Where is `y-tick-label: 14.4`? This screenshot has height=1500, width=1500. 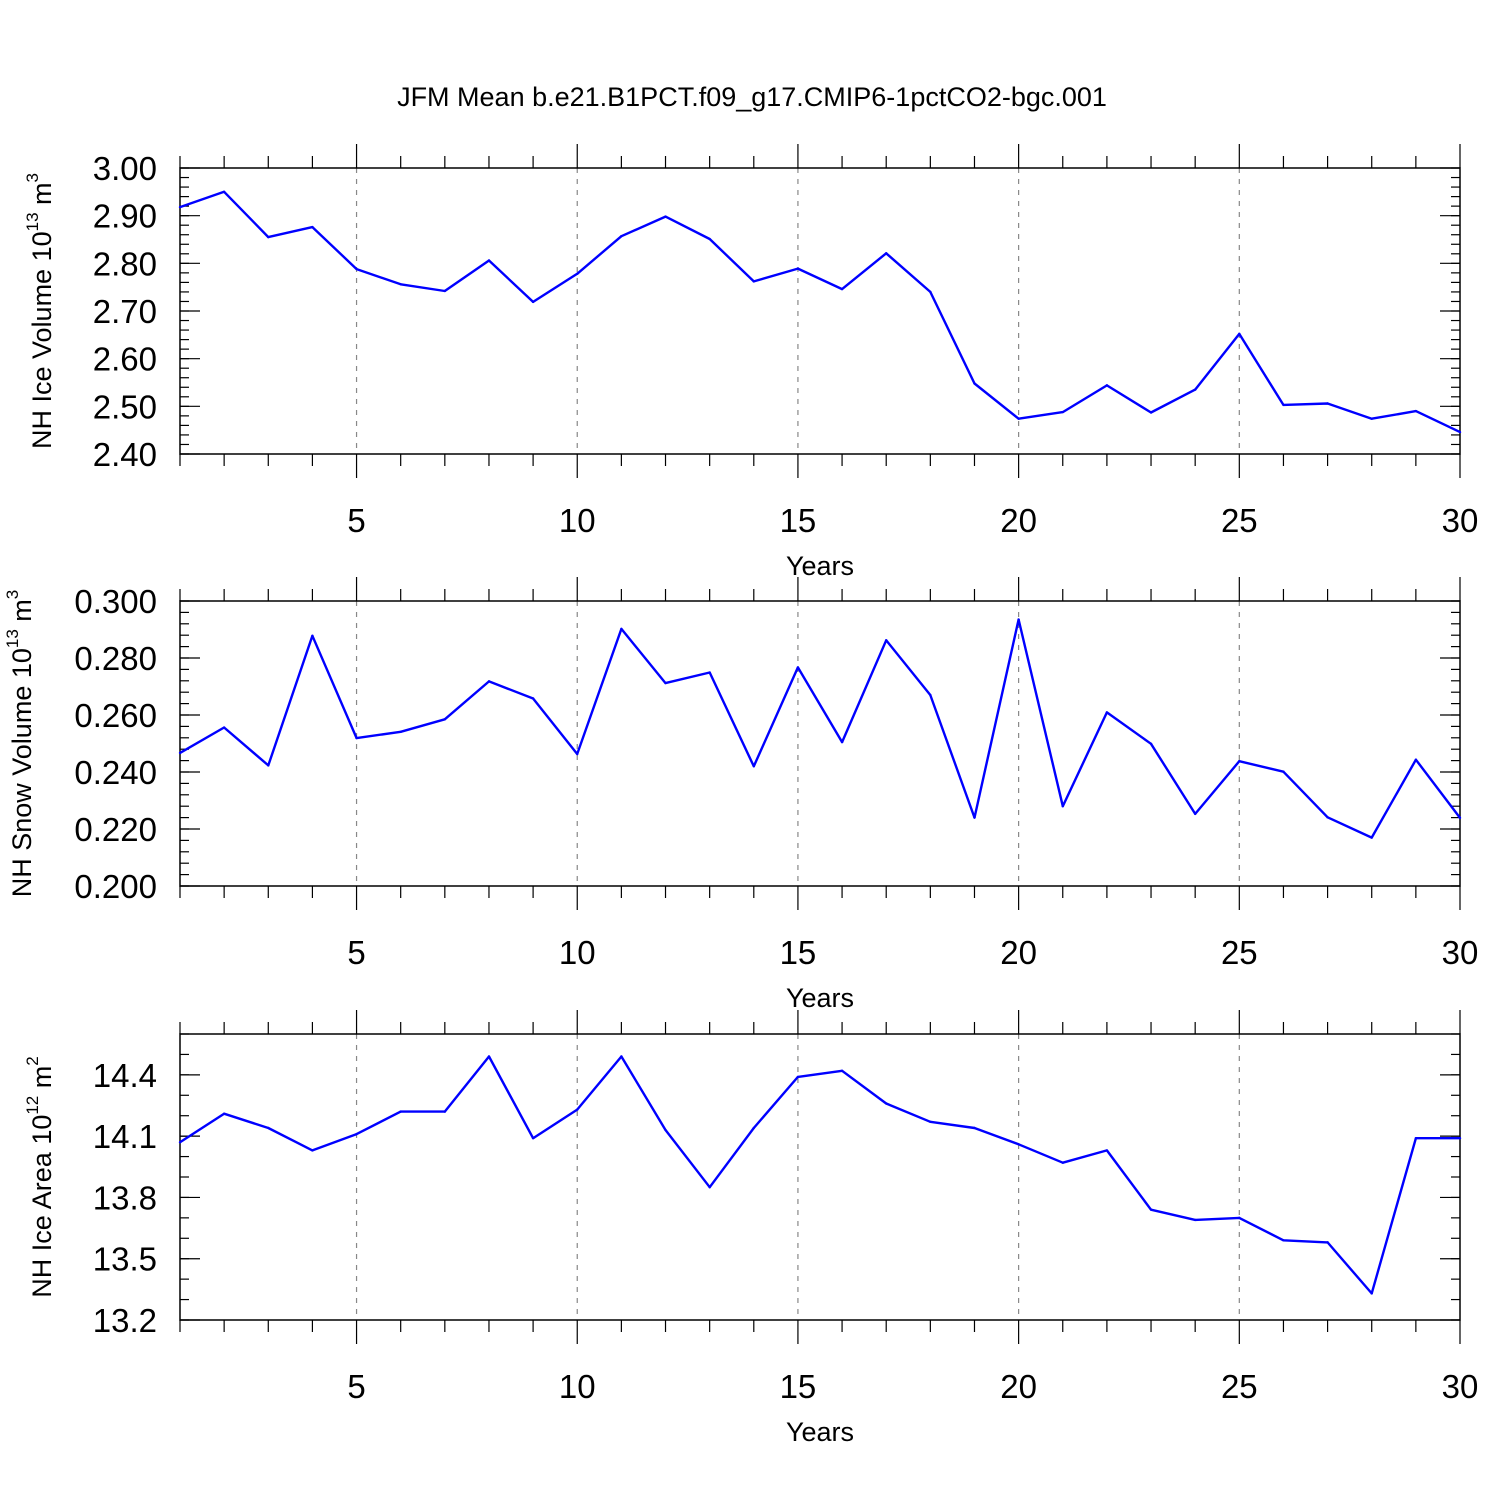
y-tick-label: 14.4 is located at coordinates (125, 1075).